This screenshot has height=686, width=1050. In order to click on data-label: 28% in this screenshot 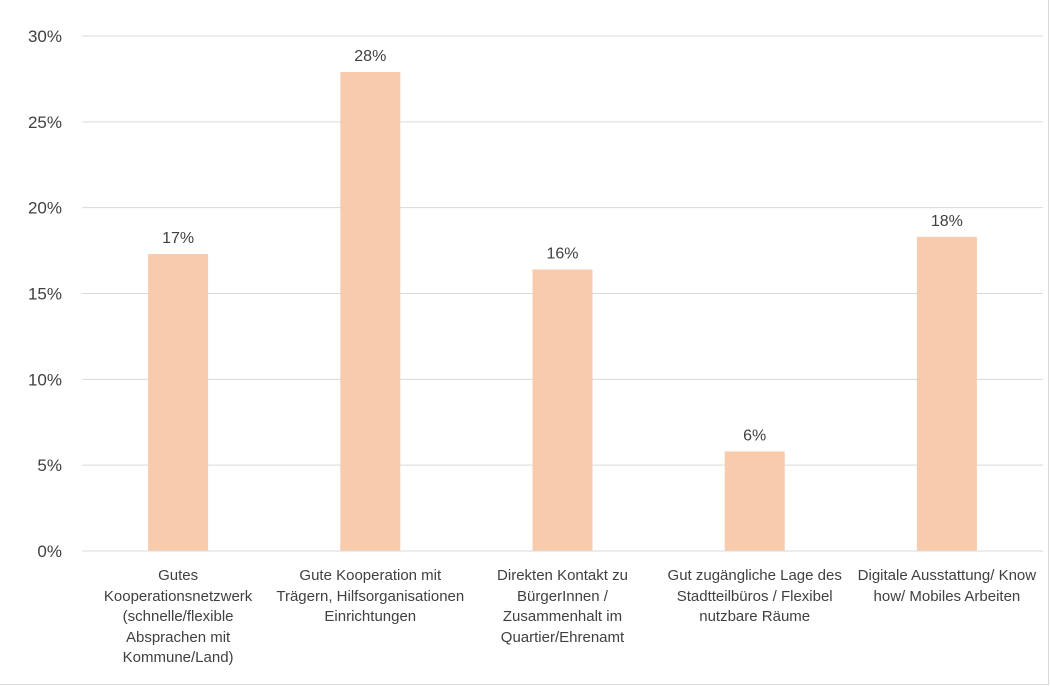, I will do `click(370, 56)`.